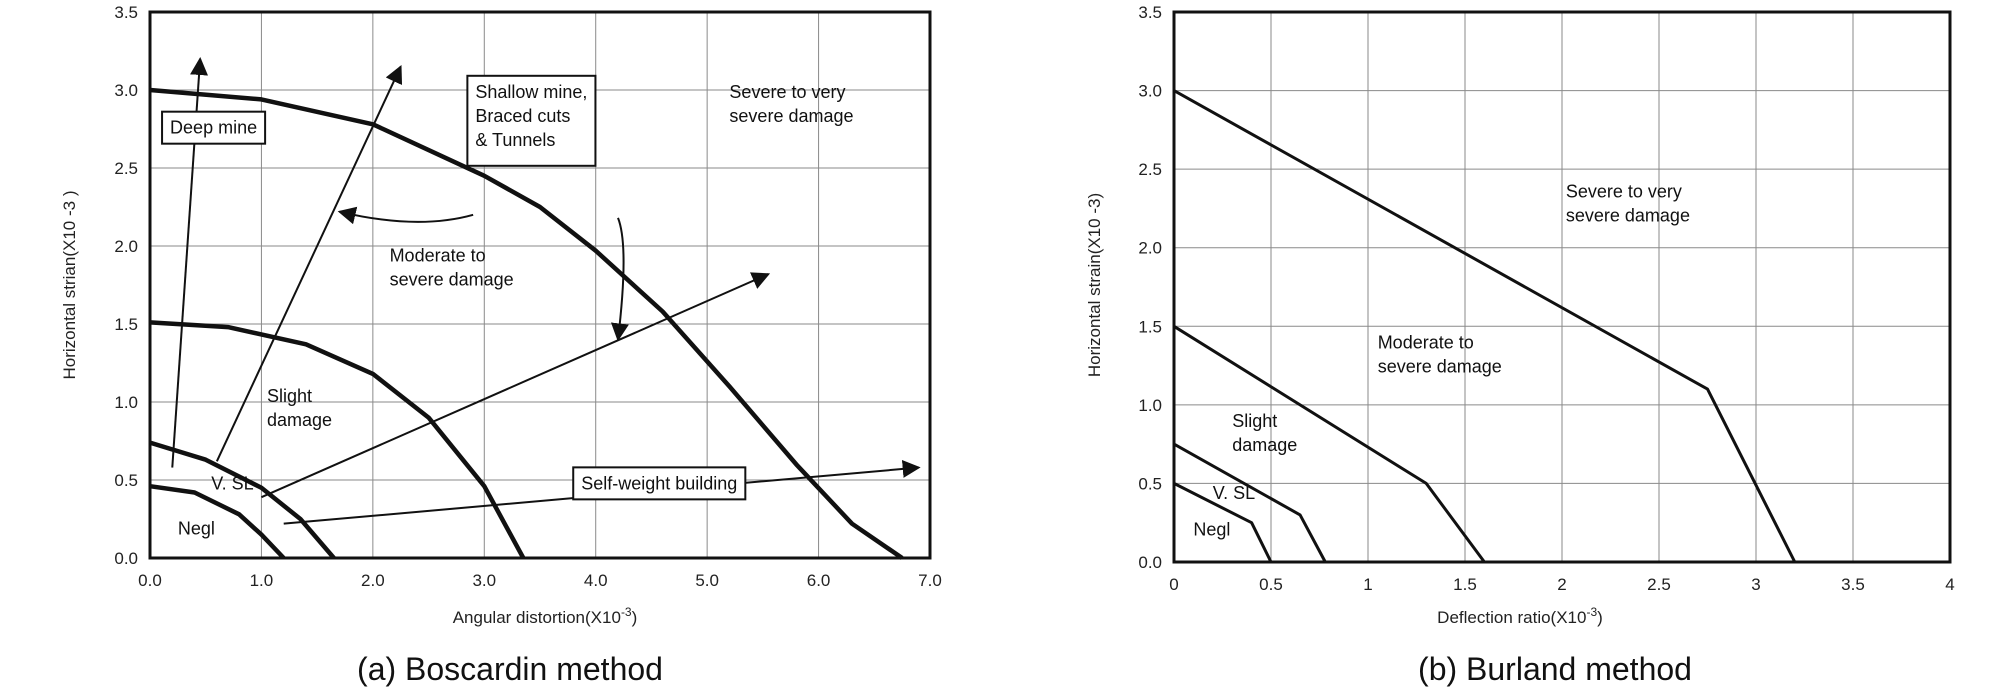 The height and width of the screenshot is (692, 2008). Describe the element at coordinates (1628, 203) in the screenshot. I see `b-region-label-0: Severe to very severe damage` at that location.